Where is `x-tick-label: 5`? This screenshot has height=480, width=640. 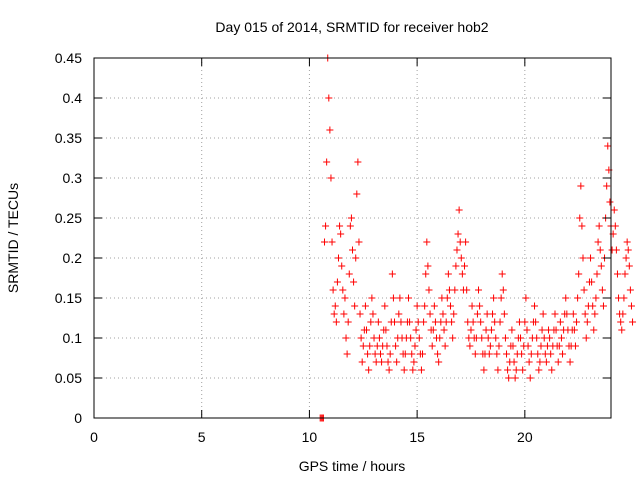 x-tick-label: 5 is located at coordinates (202, 437).